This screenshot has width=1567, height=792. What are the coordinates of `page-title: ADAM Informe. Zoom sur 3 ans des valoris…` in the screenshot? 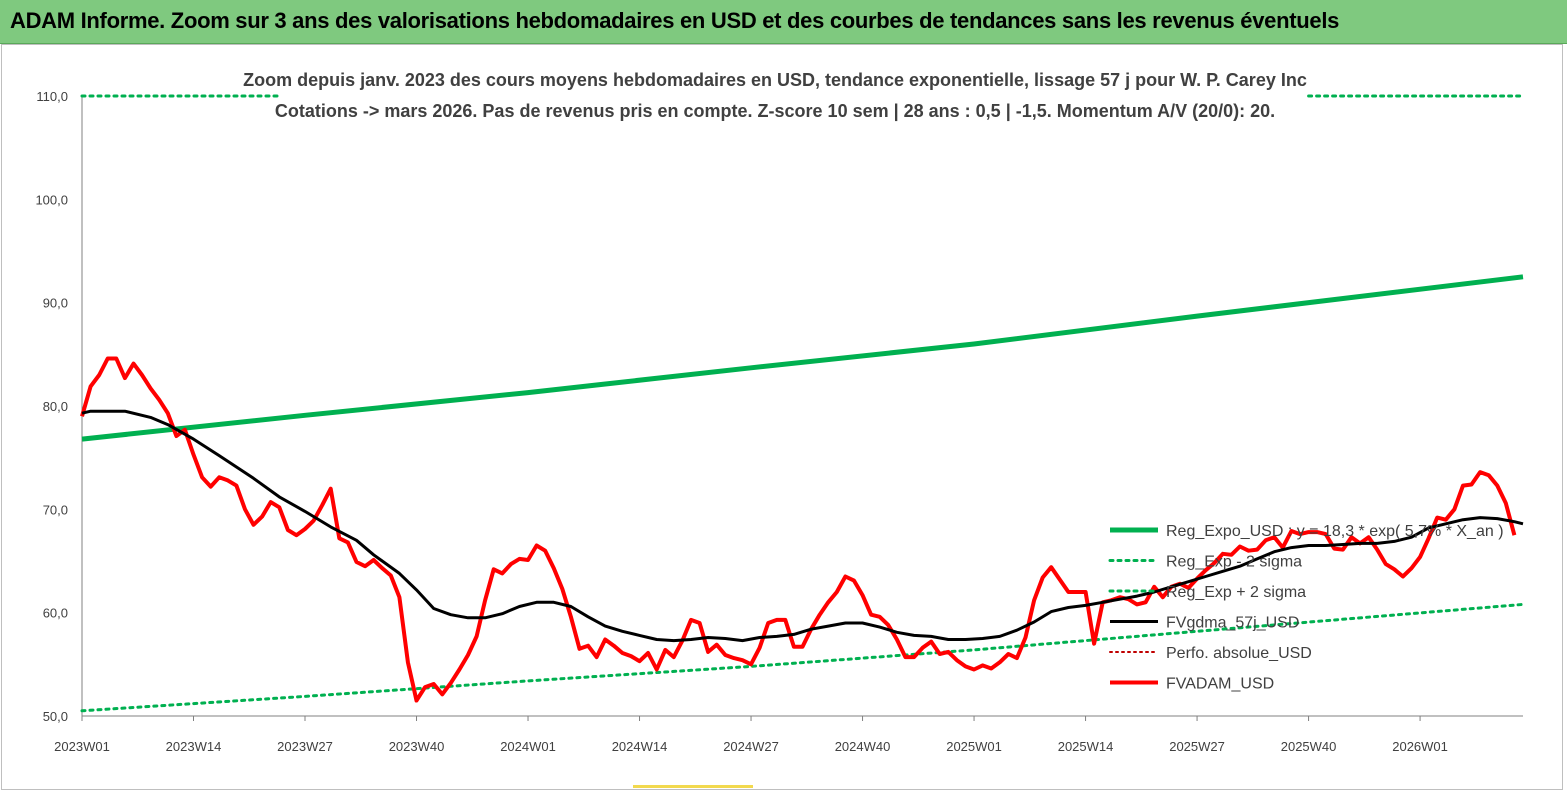 It's located at (675, 20).